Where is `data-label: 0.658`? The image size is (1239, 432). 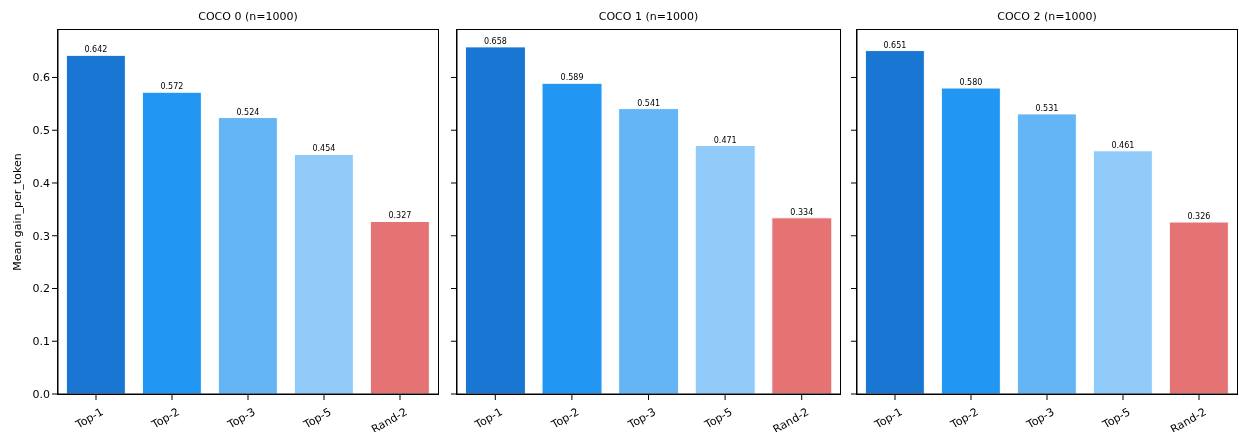 data-label: 0.658 is located at coordinates (495, 41).